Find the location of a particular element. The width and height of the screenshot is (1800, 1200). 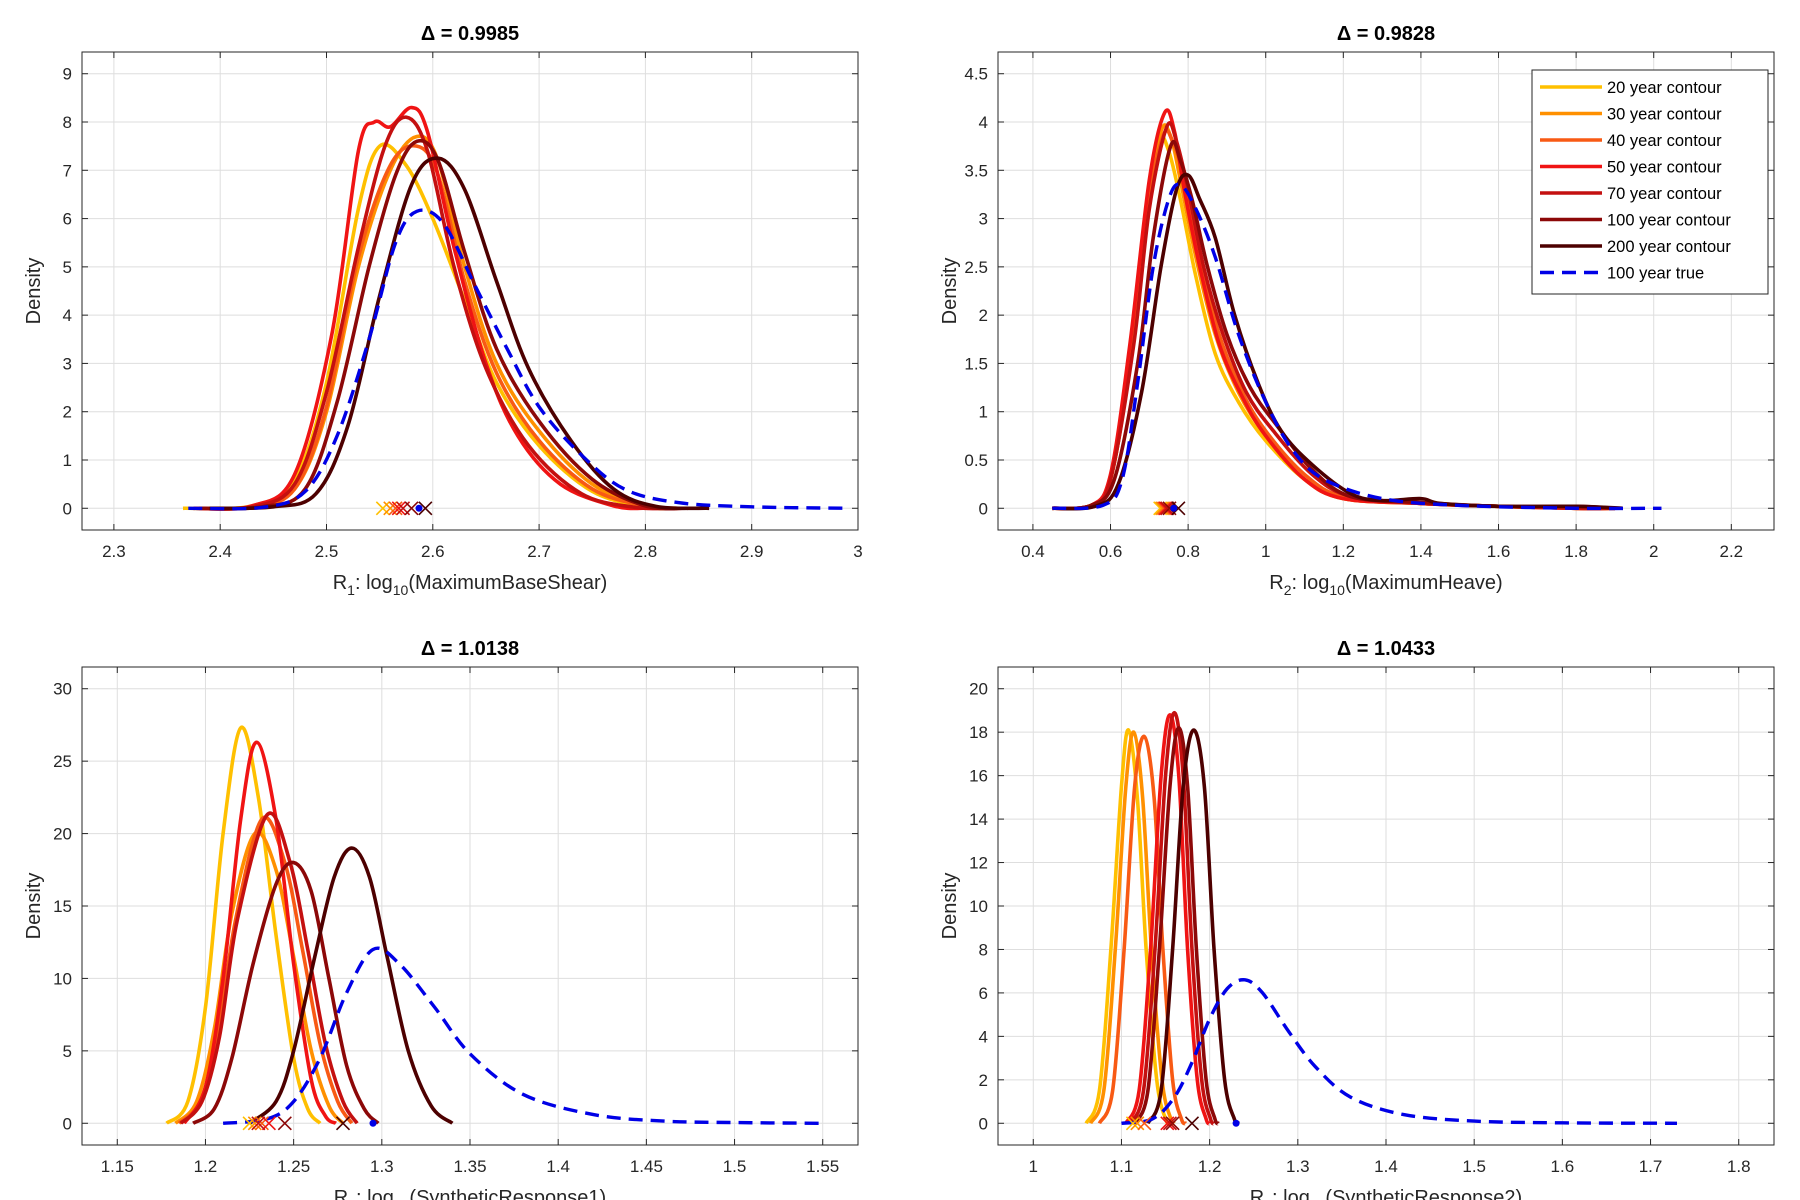

x-tick-label: 3 is located at coordinates (857, 551).